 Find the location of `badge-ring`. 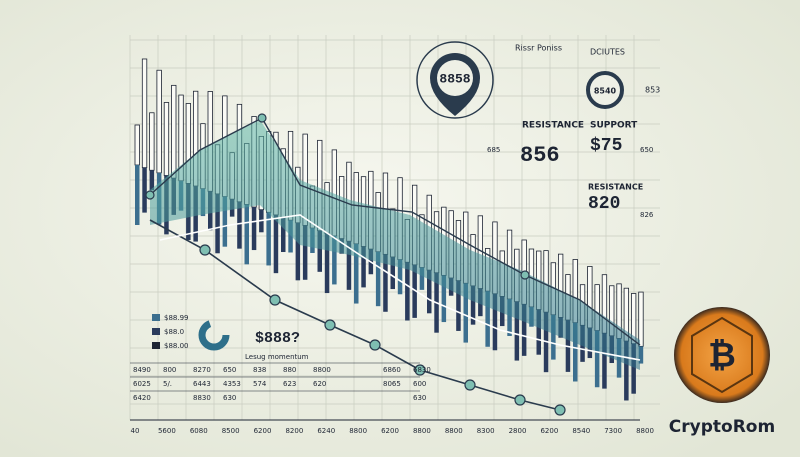

badge-ring is located at coordinates (605, 90).